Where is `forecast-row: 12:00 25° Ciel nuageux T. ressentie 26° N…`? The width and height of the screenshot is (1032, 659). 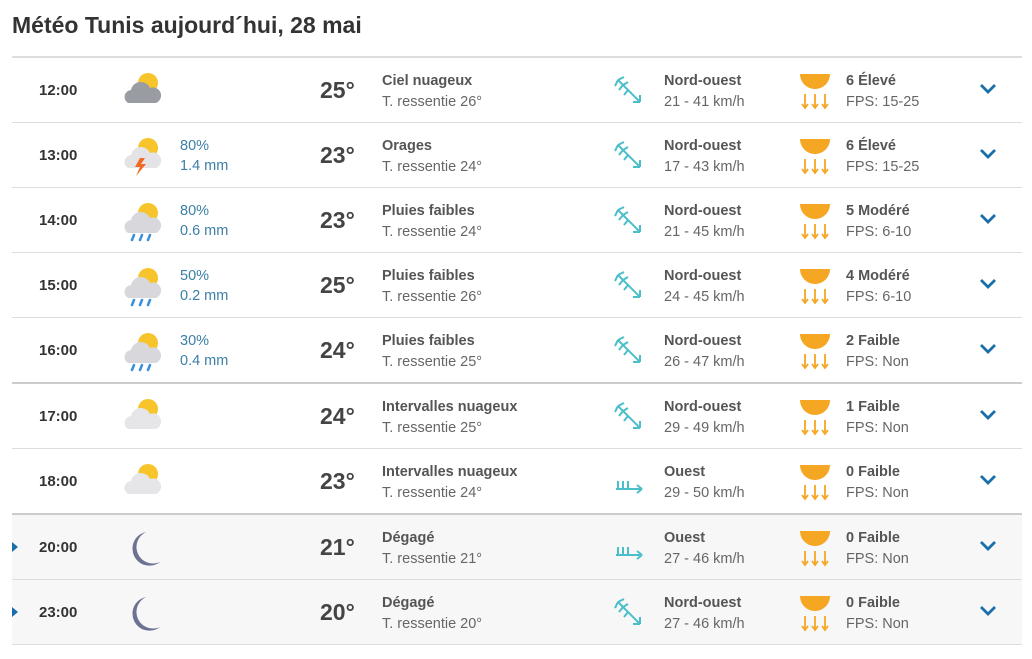 forecast-row: 12:00 25° Ciel nuageux T. ressentie 26° N… is located at coordinates (517, 90).